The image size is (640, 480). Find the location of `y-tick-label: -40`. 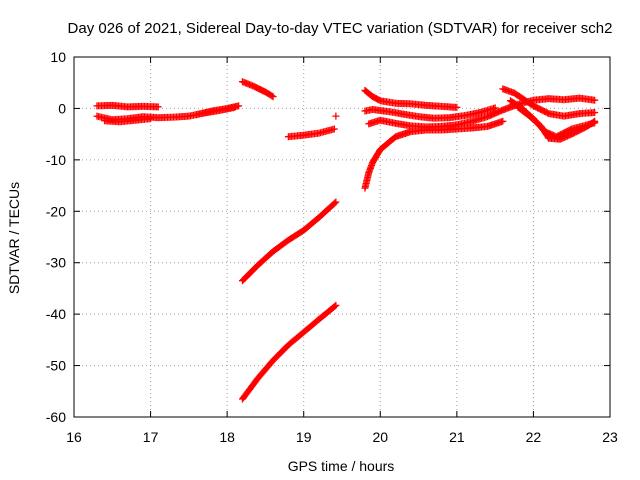

y-tick-label: -40 is located at coordinates (56, 314).